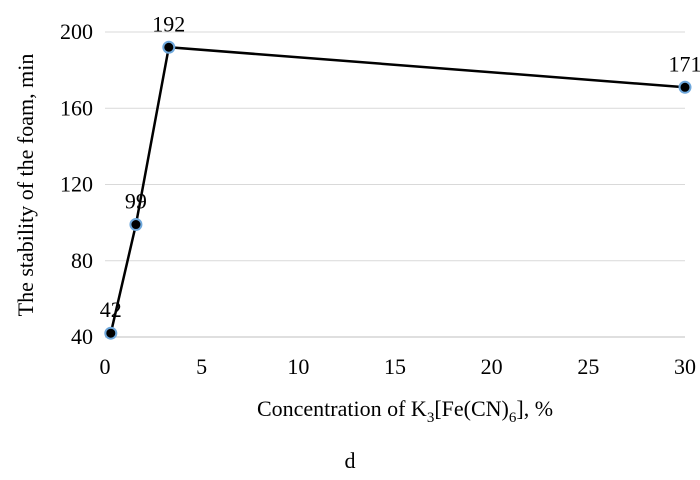  Describe the element at coordinates (136, 201) in the screenshot. I see `data-label-1: 99` at that location.